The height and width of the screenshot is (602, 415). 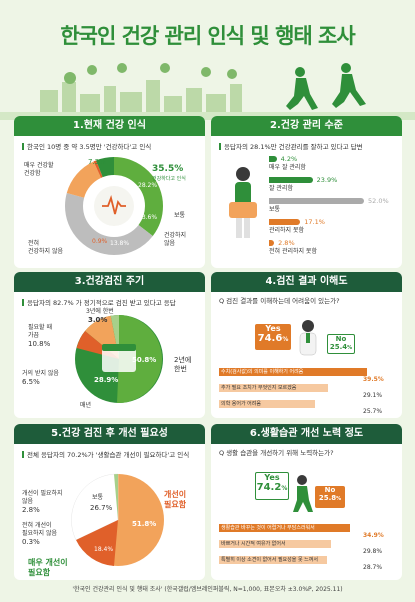 What do you see at coordinates (114, 206) in the screenshot?
I see `health-donut-chart` at bounding box center [114, 206].